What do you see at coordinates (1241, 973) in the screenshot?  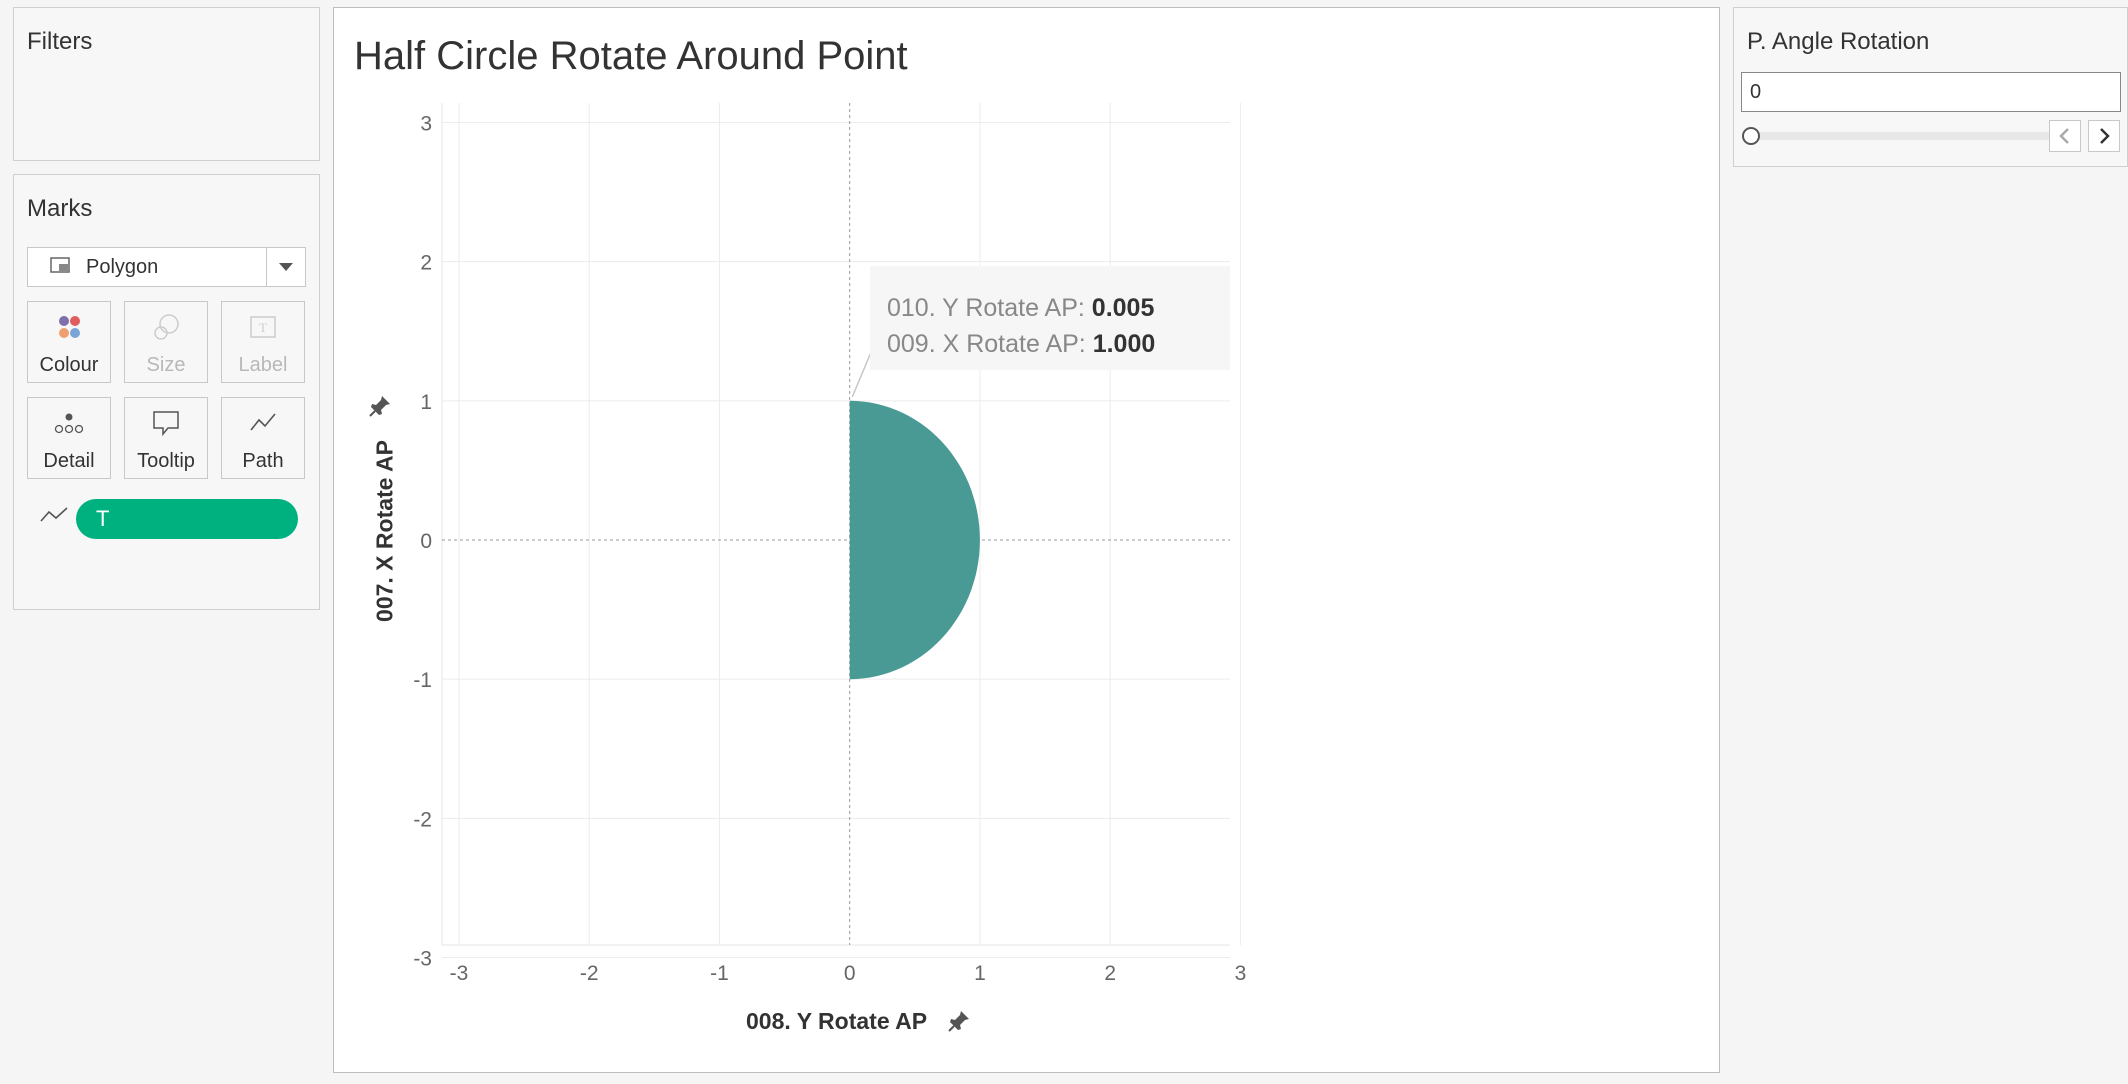 I see `x-tick-label: 3` at bounding box center [1241, 973].